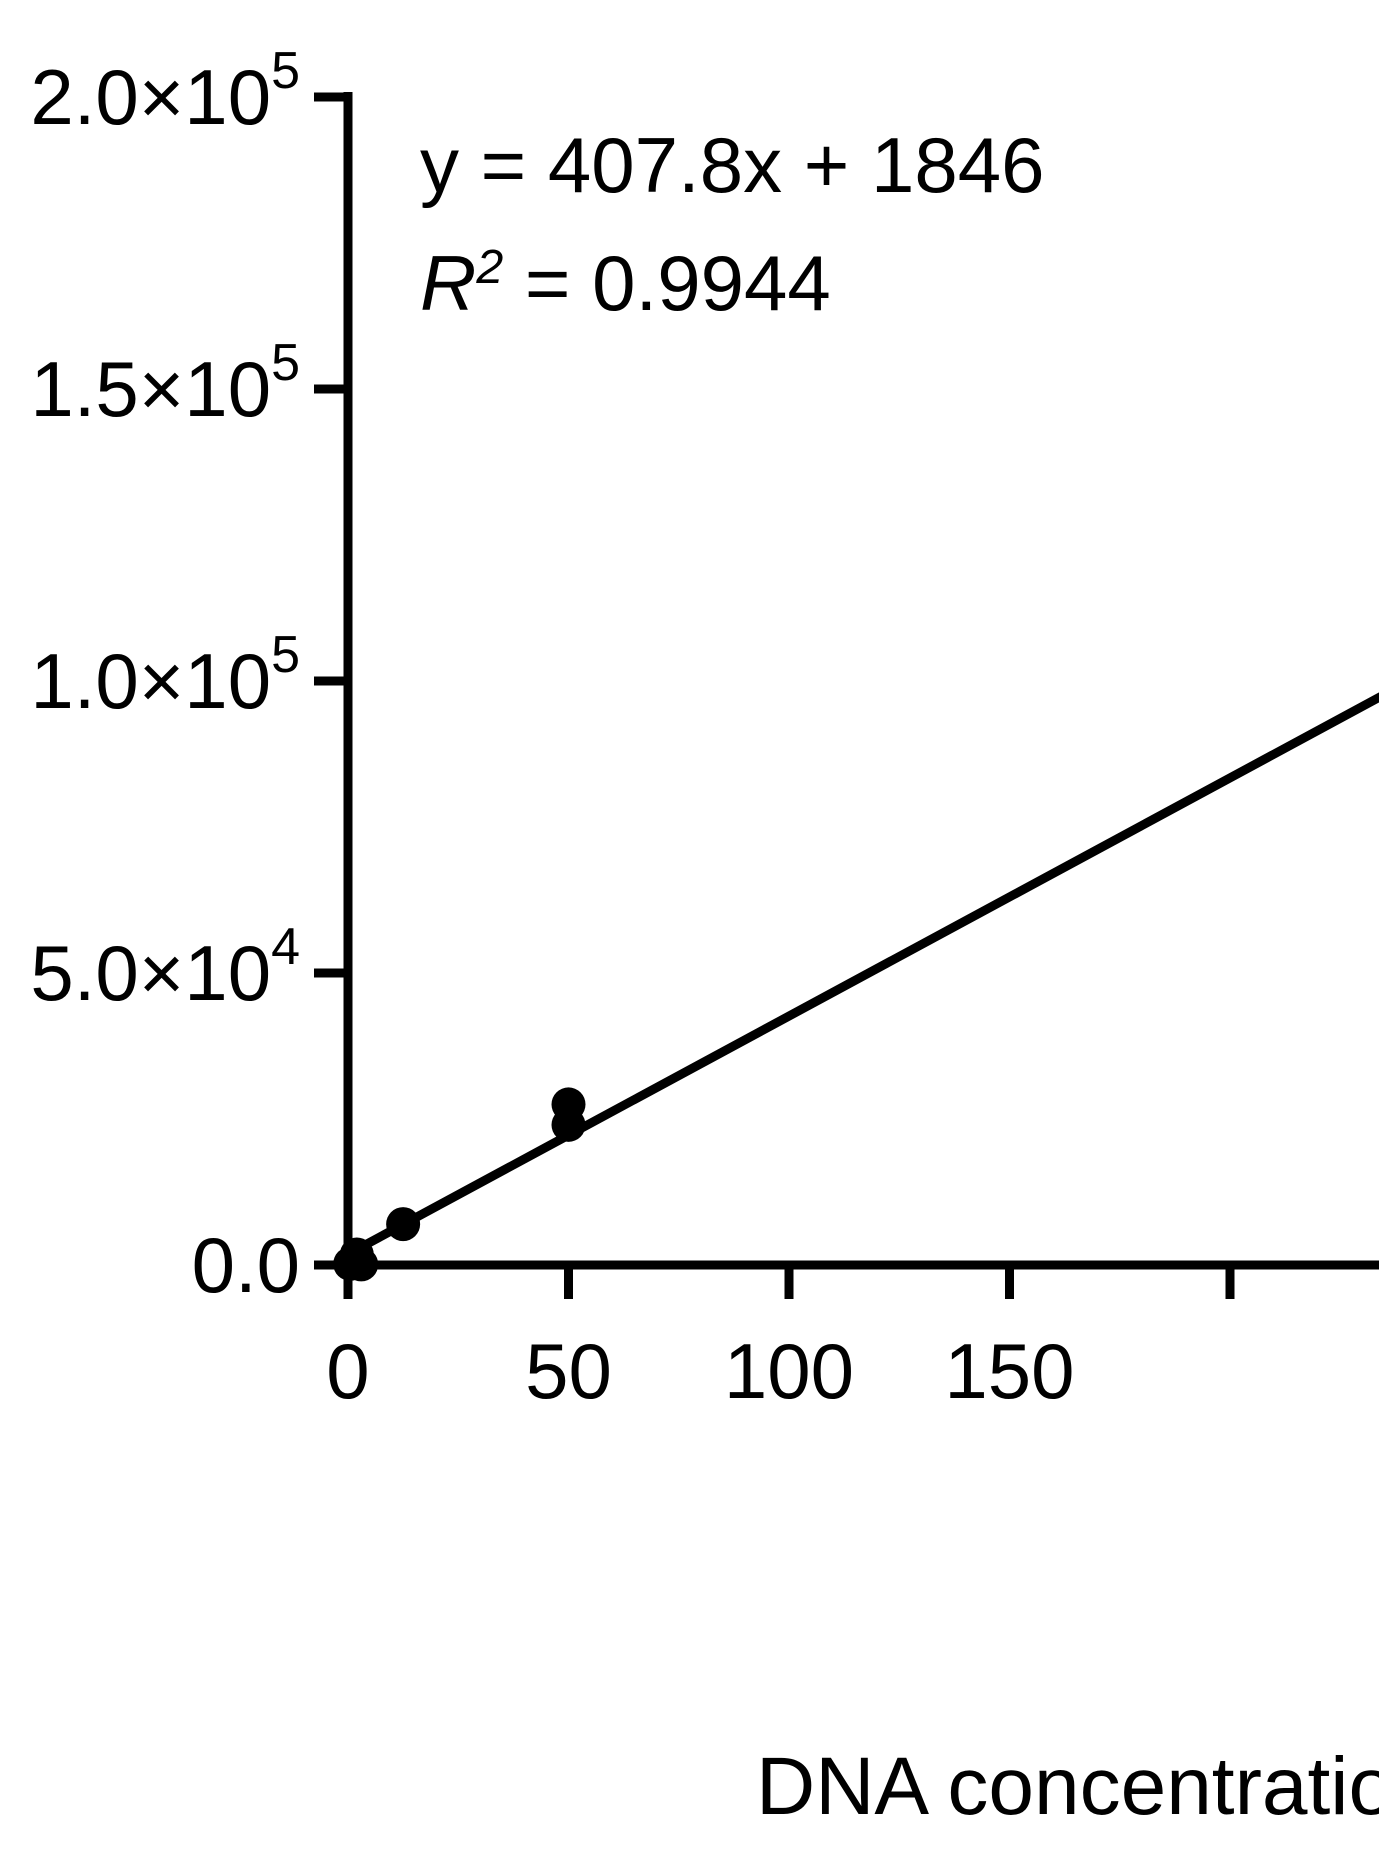 The image size is (1379, 1876). I want to click on x-tick-label: 50, so click(568, 1371).